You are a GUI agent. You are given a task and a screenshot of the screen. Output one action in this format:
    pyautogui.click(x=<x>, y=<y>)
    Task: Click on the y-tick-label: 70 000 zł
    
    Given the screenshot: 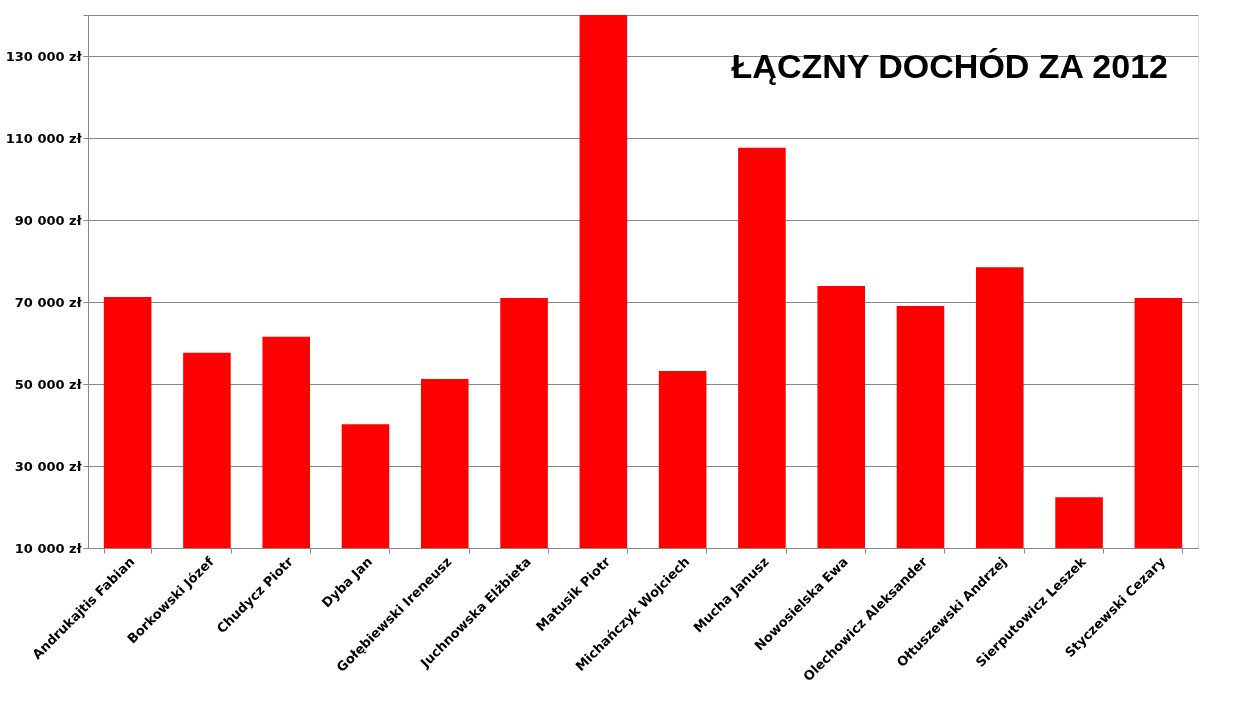 What is the action you would take?
    pyautogui.click(x=48, y=302)
    